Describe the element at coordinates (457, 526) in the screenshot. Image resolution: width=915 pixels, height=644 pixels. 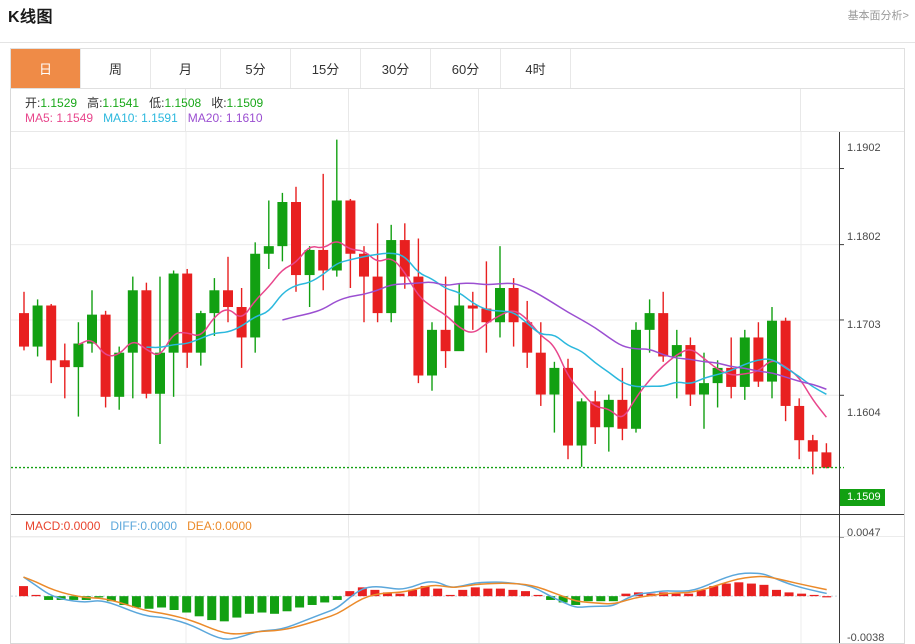
I see `macd-legend: MACD:0.0000 DIFF:0.0000 DEA:0.0000` at that location.